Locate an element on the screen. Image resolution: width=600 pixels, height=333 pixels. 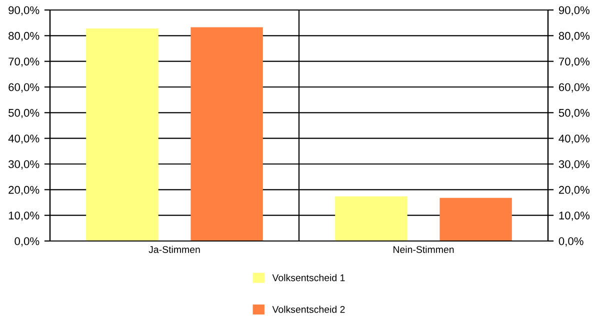
y2-tick-label: 20,0% is located at coordinates (574, 191).